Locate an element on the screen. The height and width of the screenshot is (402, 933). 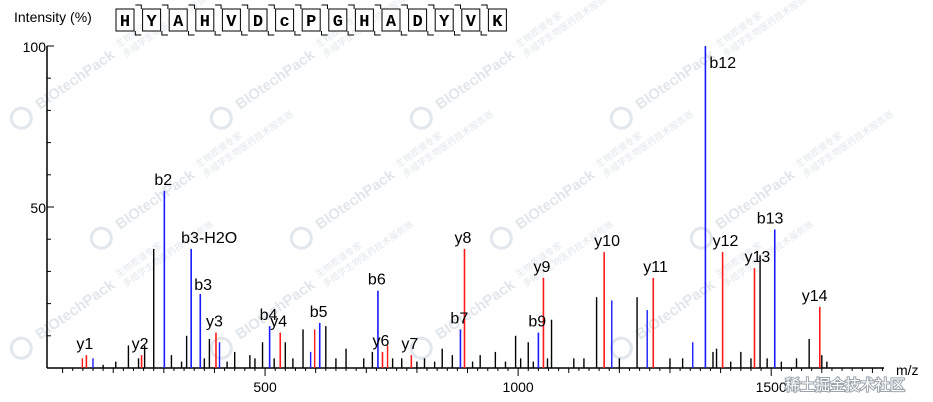
peak-label-b6: b6 is located at coordinates (377, 280).